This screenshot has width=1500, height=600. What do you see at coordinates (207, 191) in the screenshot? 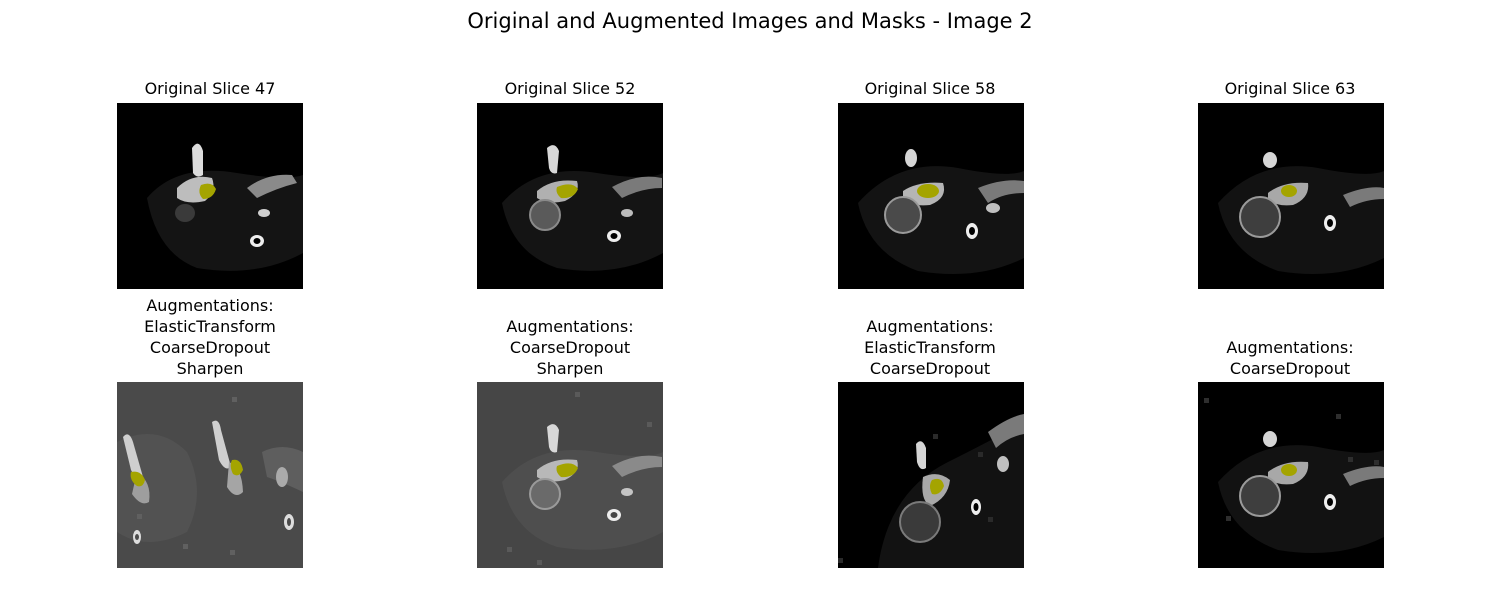
I see `segmentation-mask` at bounding box center [207, 191].